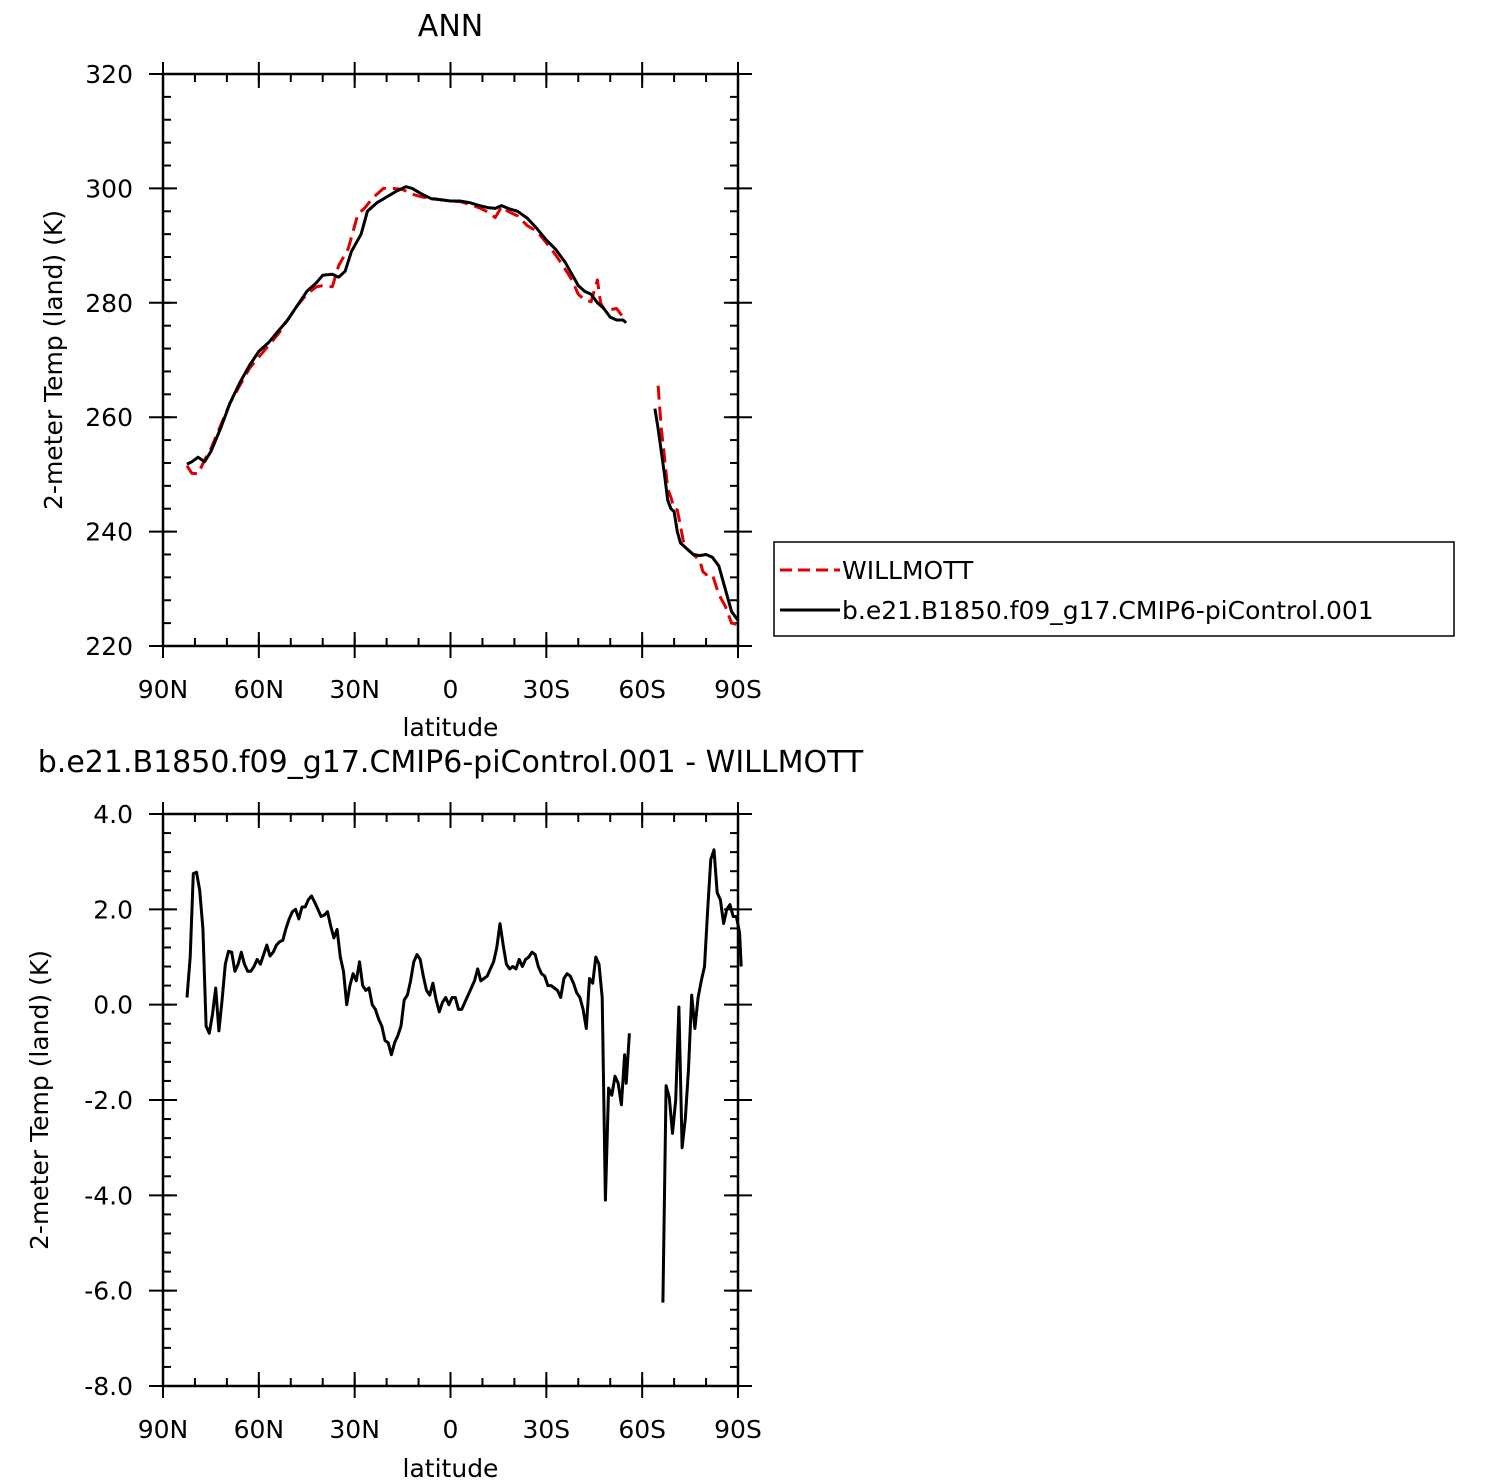  What do you see at coordinates (109, 74) in the screenshot?
I see `y-tick-label: 320` at bounding box center [109, 74].